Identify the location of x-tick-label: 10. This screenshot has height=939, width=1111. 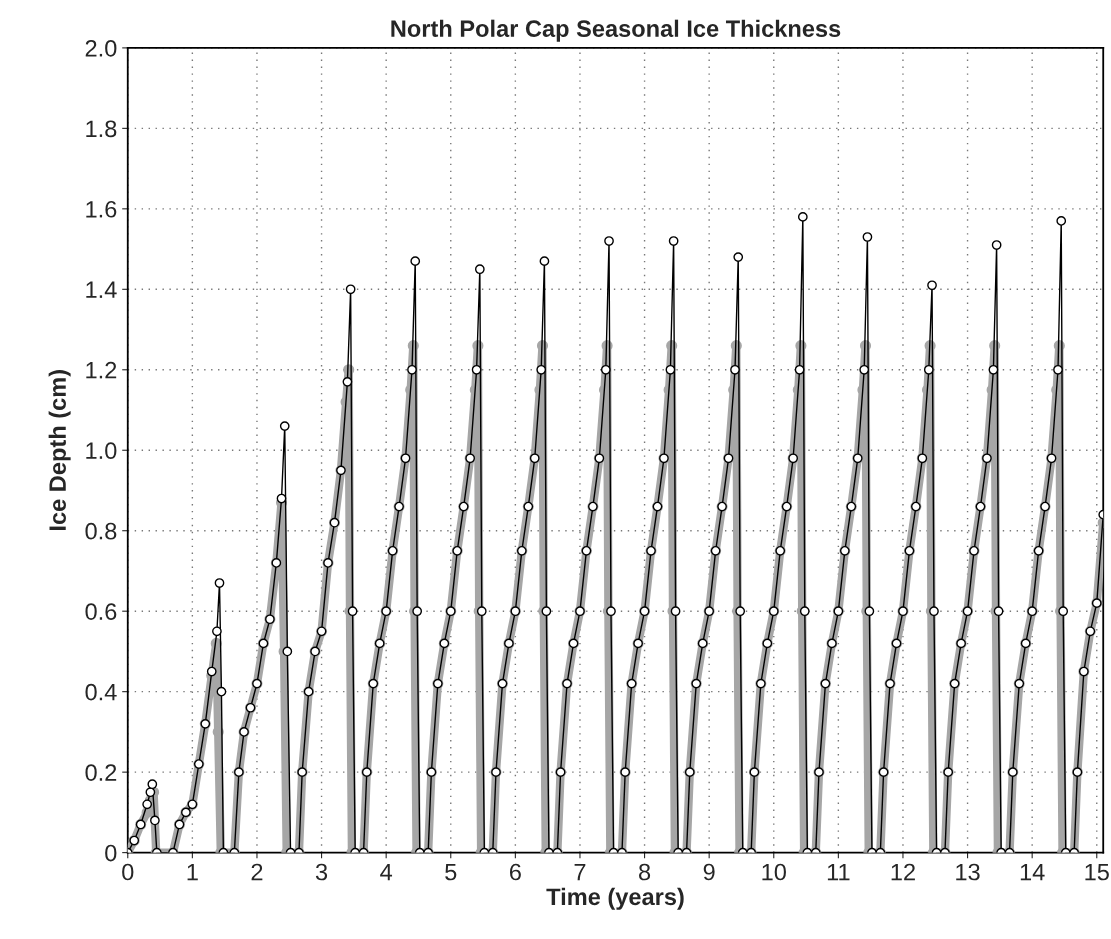
(774, 872).